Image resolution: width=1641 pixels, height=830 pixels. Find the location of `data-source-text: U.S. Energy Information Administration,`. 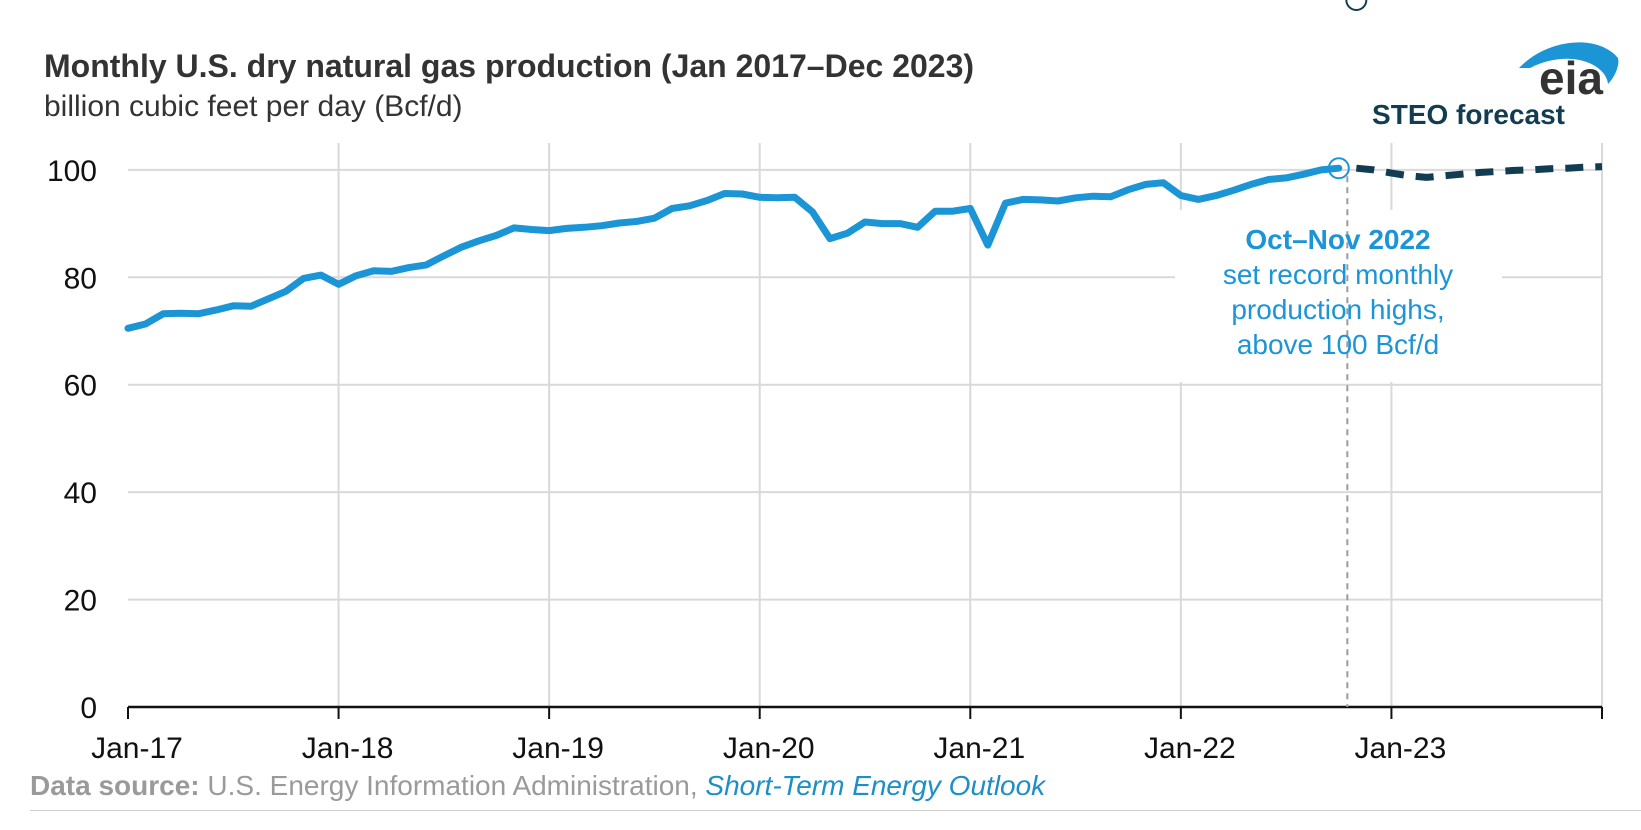

data-source-text: U.S. Energy Information Administration, is located at coordinates (452, 785).